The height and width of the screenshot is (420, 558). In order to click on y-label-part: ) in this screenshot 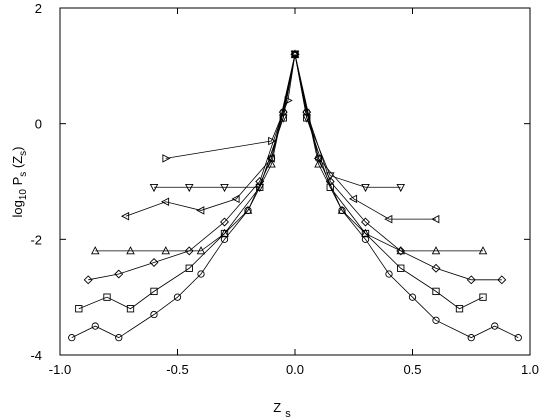, I will do `click(17, 148)`.